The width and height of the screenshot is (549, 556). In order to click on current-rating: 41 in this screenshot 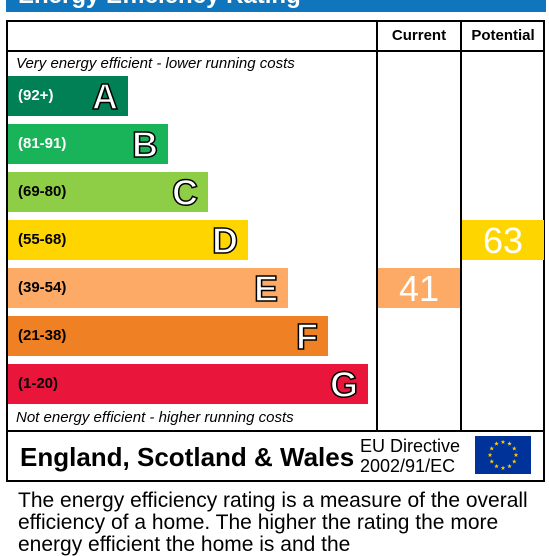, I will do `click(419, 288)`.